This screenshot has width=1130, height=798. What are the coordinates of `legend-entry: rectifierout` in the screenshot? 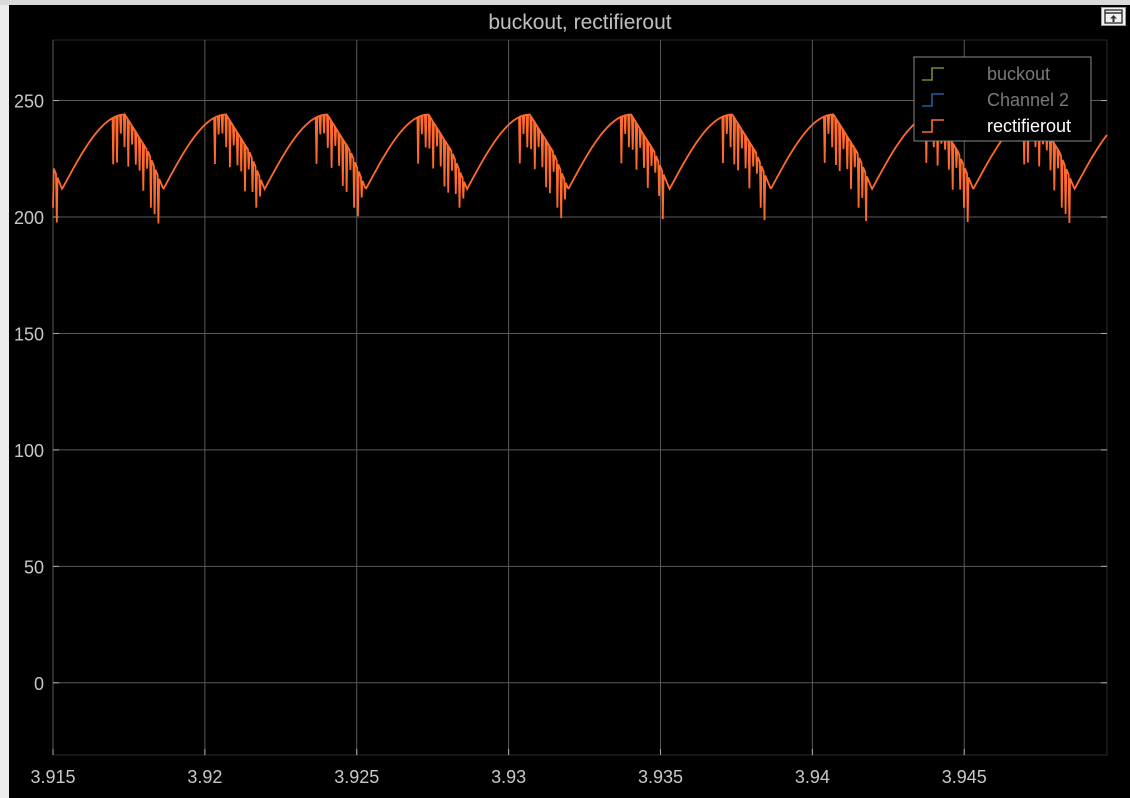 It's located at (1029, 126).